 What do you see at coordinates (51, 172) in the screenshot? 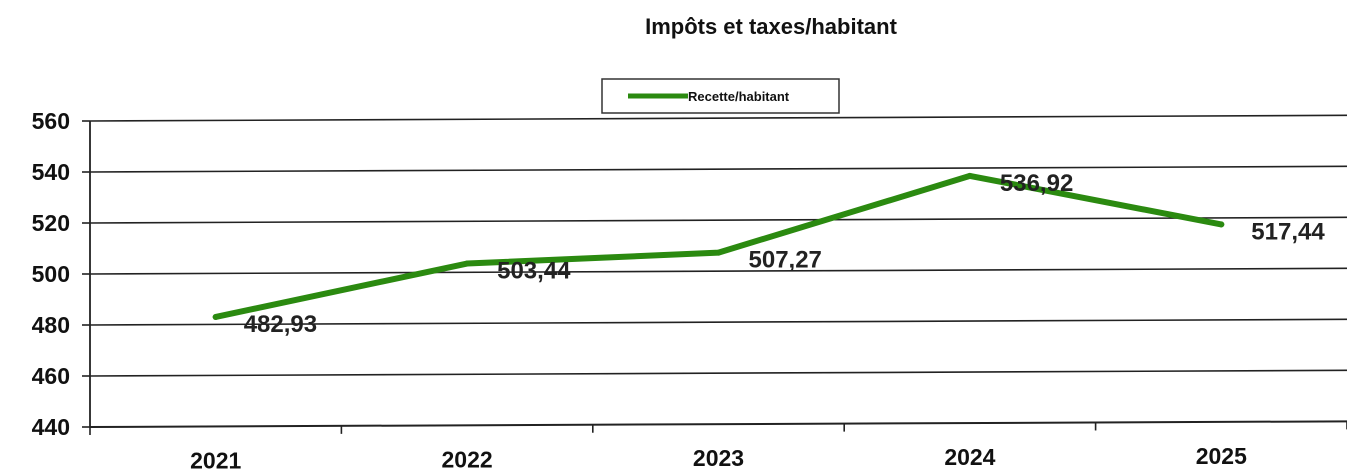
I see `y-tick-label-540: 540` at bounding box center [51, 172].